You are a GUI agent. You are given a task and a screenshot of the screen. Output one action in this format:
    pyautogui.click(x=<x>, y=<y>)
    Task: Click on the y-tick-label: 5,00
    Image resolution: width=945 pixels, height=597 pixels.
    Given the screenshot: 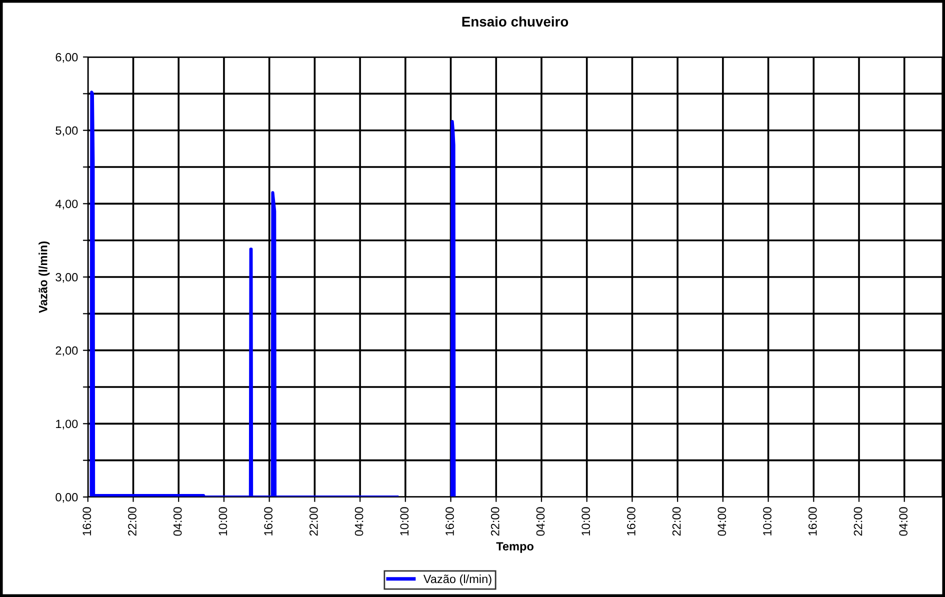 What is the action you would take?
    pyautogui.click(x=67, y=131)
    